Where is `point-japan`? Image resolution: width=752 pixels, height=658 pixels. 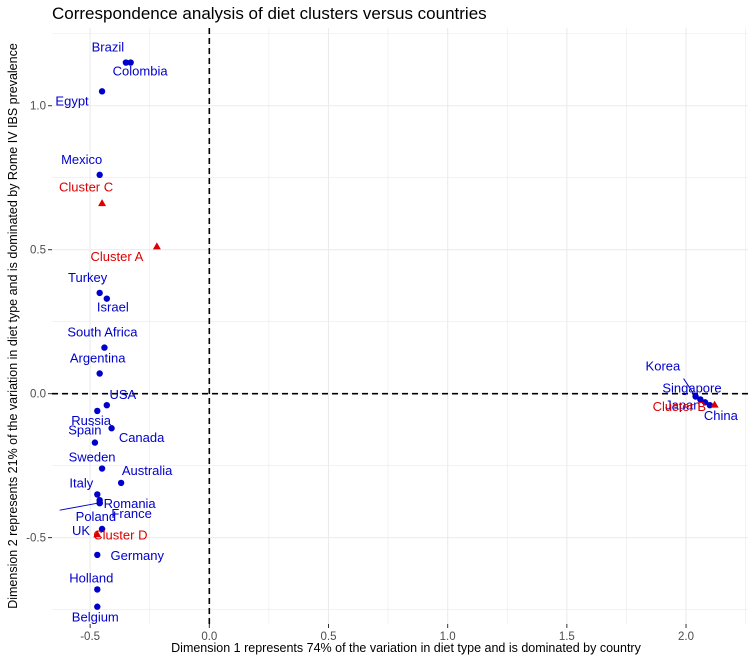
point-japan is located at coordinates (705, 402).